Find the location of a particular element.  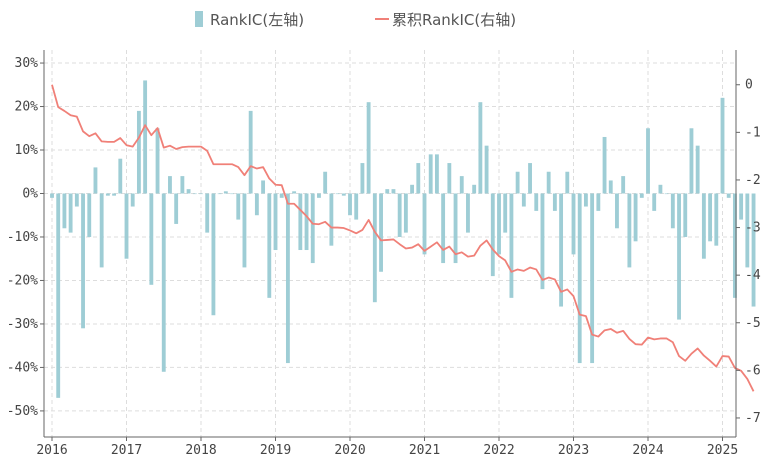

right-tick-label: -6 is located at coordinates (753, 370).